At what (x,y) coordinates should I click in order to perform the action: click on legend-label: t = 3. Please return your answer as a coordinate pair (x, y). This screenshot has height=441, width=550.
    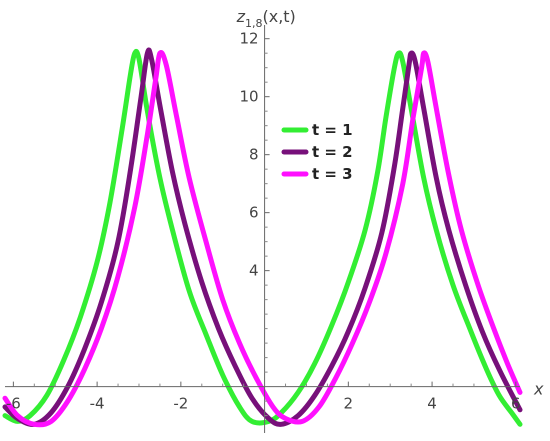
    Looking at the image, I should click on (332, 174).